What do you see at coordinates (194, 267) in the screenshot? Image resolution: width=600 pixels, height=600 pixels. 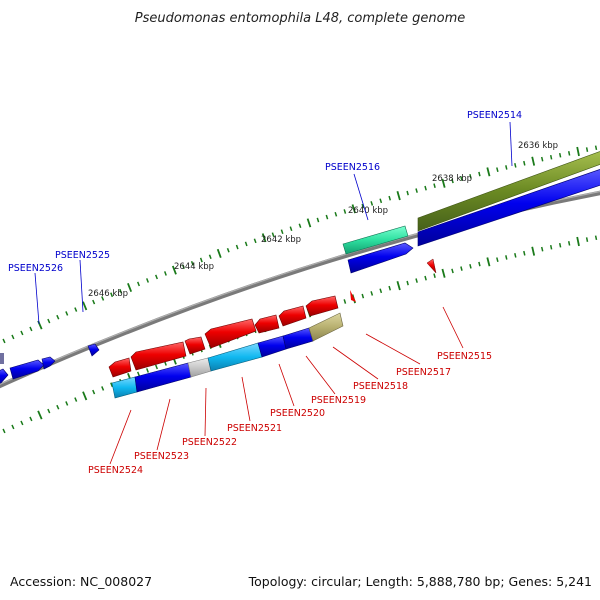 I see `scale-label-2644: 2644 kbp` at bounding box center [194, 267].